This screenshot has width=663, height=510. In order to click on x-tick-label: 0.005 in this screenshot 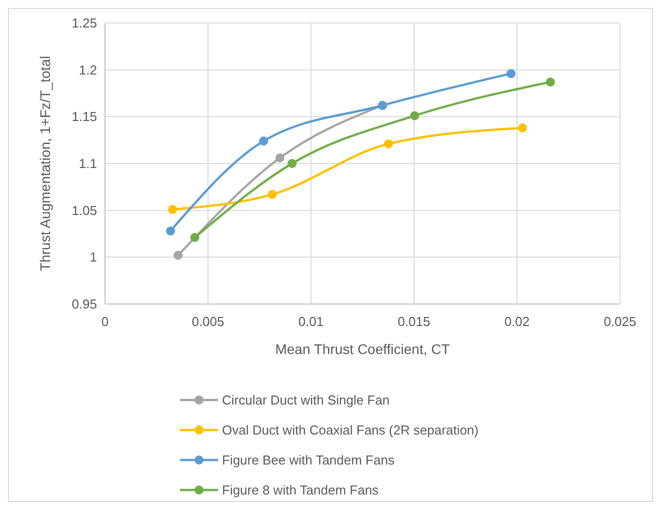, I will do `click(208, 321)`.